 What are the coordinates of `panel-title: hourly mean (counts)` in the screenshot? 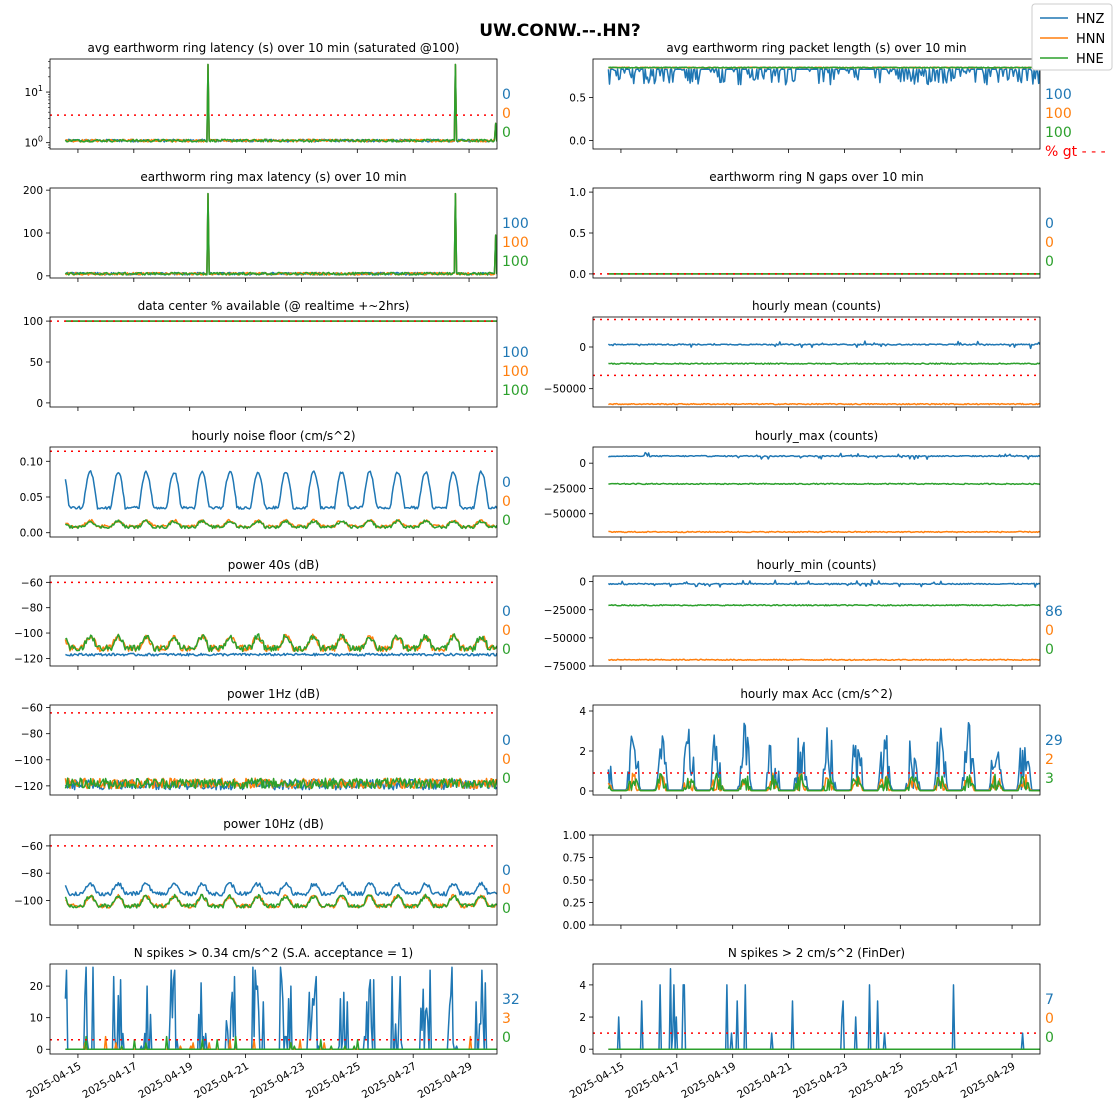 It's located at (816, 306).